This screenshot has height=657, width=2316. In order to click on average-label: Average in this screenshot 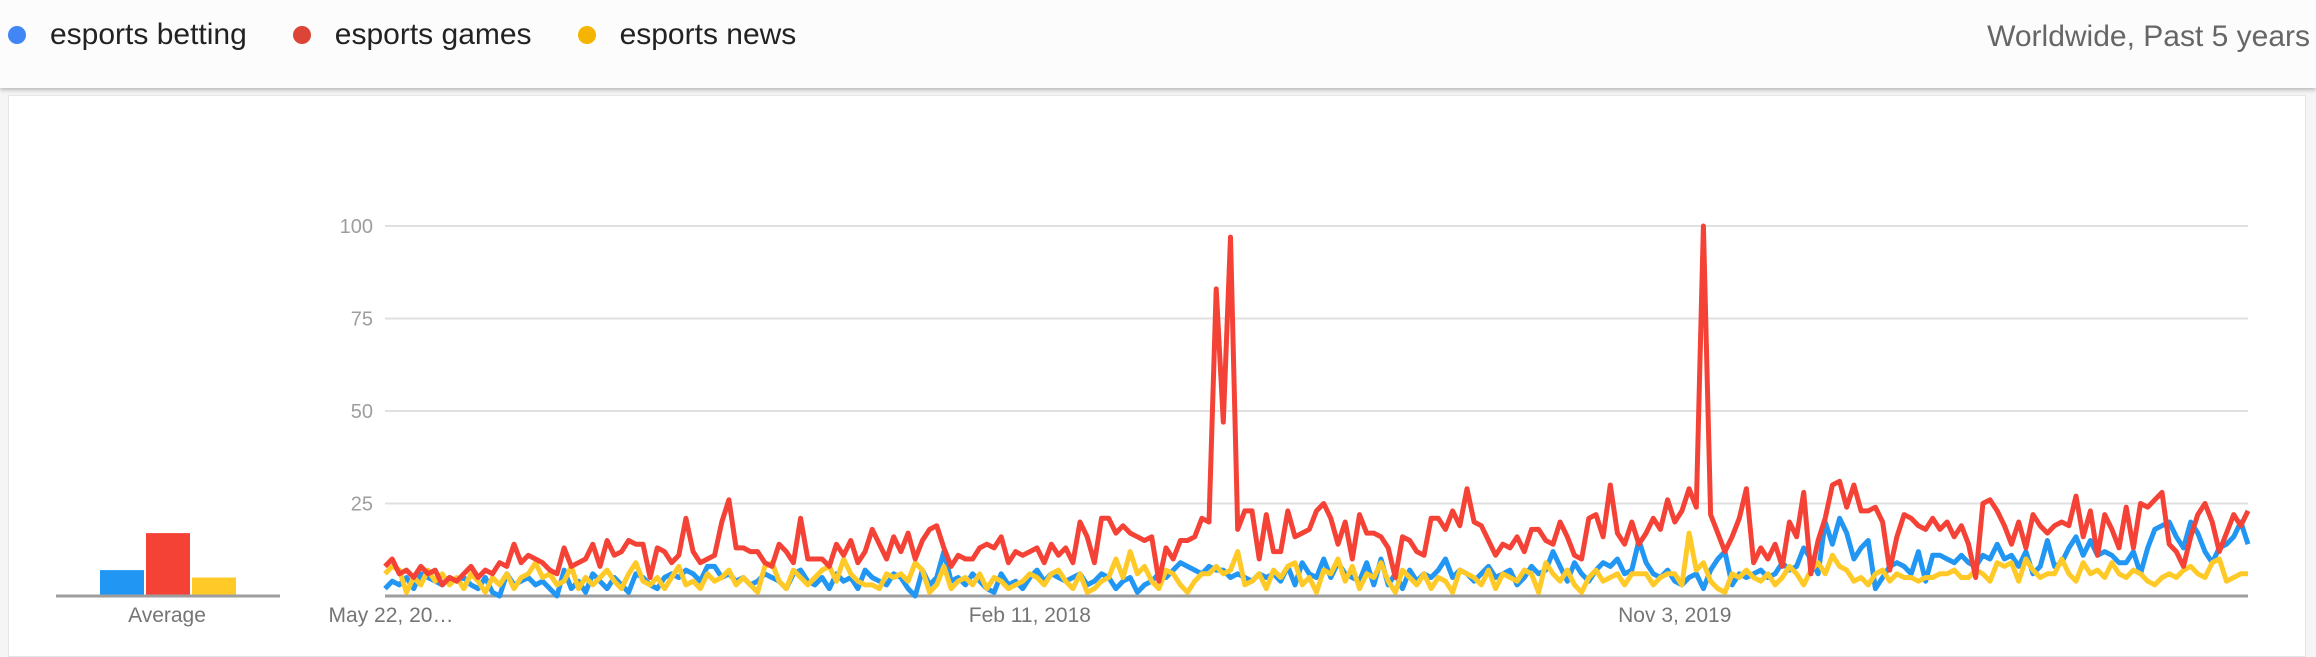, I will do `click(167, 615)`.